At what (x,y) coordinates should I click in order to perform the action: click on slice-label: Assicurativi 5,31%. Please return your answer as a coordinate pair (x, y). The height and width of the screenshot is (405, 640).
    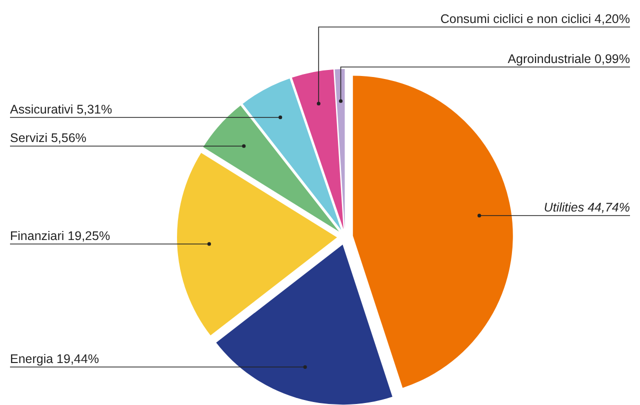
    Looking at the image, I should click on (61, 109).